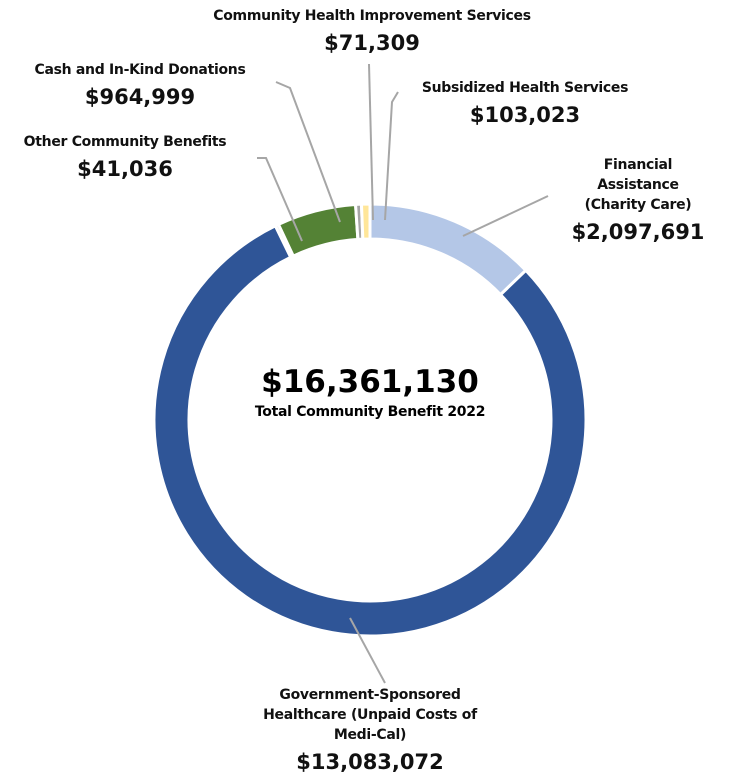 This screenshot has height=776, width=730. I want to click on data-label: Other Community Benefits $41,036, so click(127, 158).